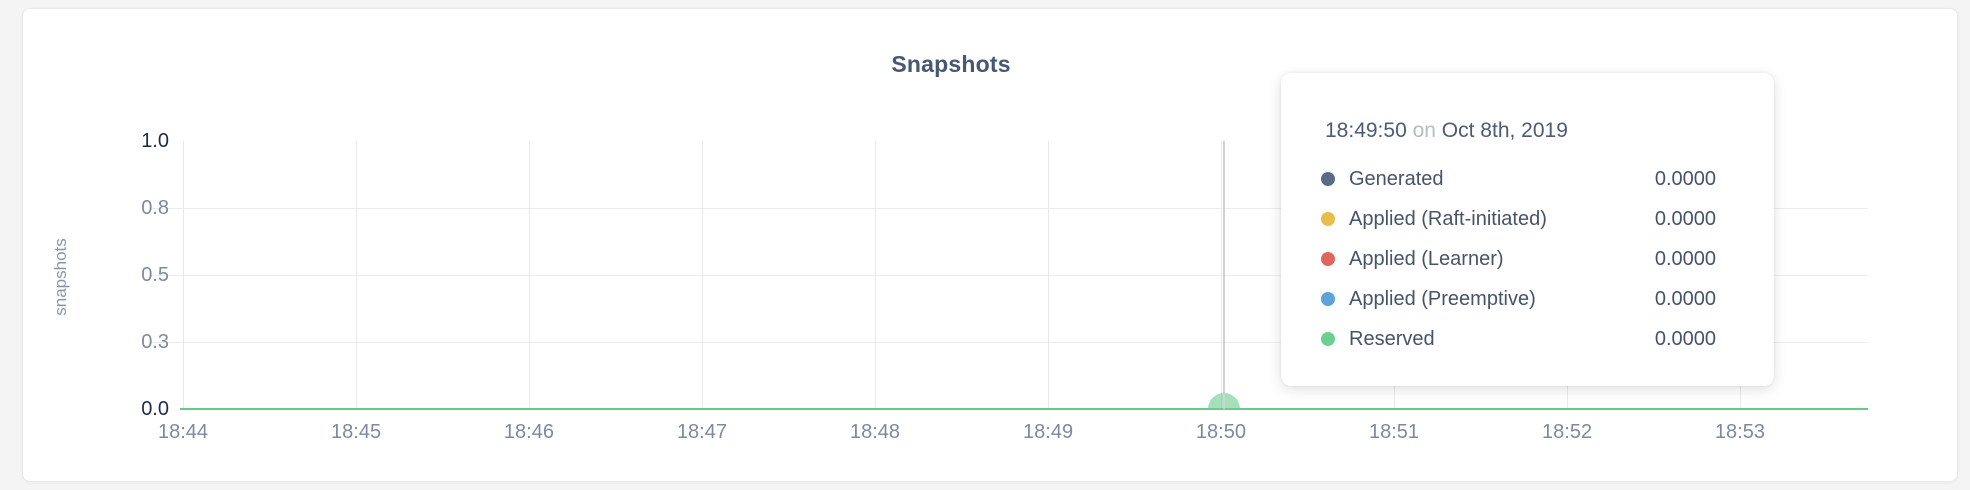 The image size is (1970, 490). Describe the element at coordinates (1504, 130) in the screenshot. I see `tooltip-date: Oct 8th, 2019` at that location.